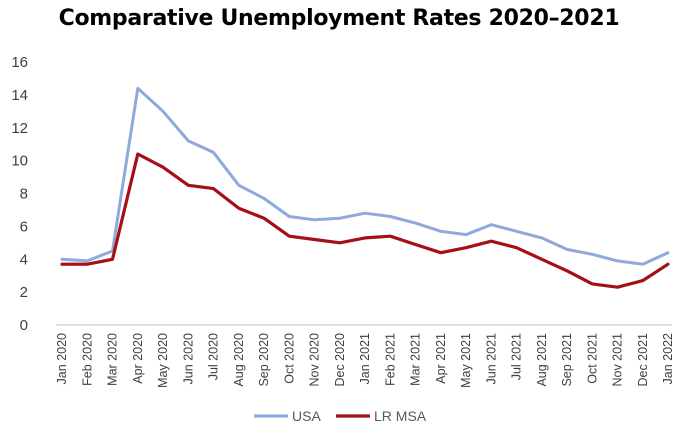 The height and width of the screenshot is (434, 678). I want to click on x-tick-label: Jan 2022, so click(668, 358).